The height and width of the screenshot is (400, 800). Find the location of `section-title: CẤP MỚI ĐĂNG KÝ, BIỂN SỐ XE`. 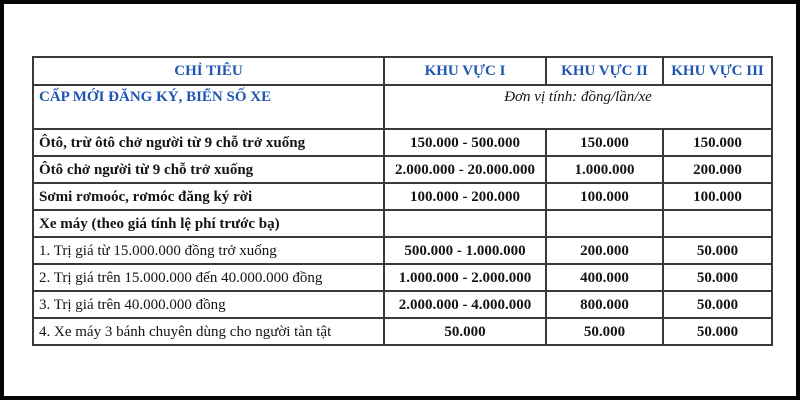

section-title: CẤP MỚI ĐĂNG KÝ, BIỂN SỐ XE is located at coordinates (208, 107).